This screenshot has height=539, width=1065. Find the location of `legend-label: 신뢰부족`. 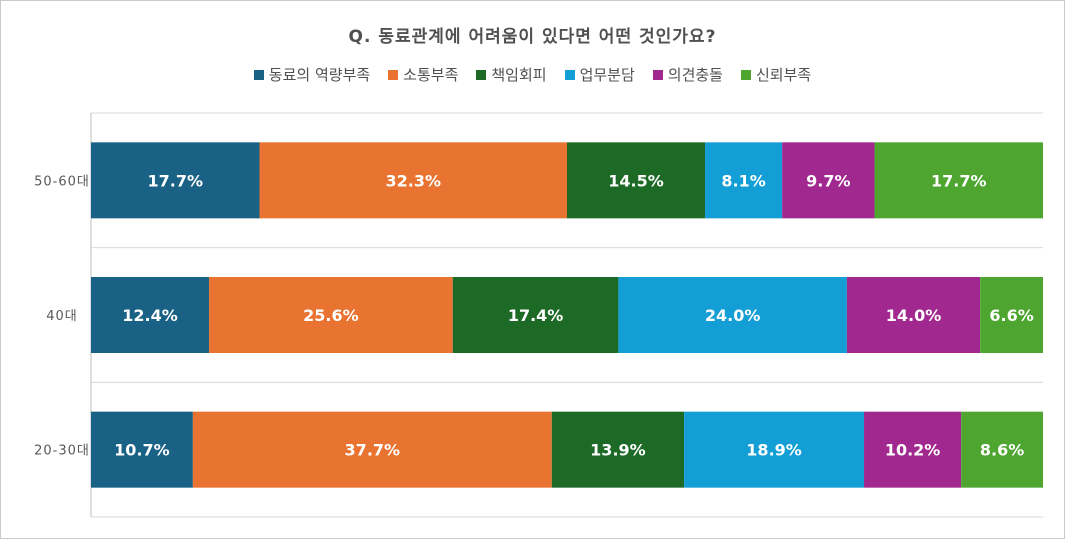

legend-label: 신뢰부족 is located at coordinates (783, 75).